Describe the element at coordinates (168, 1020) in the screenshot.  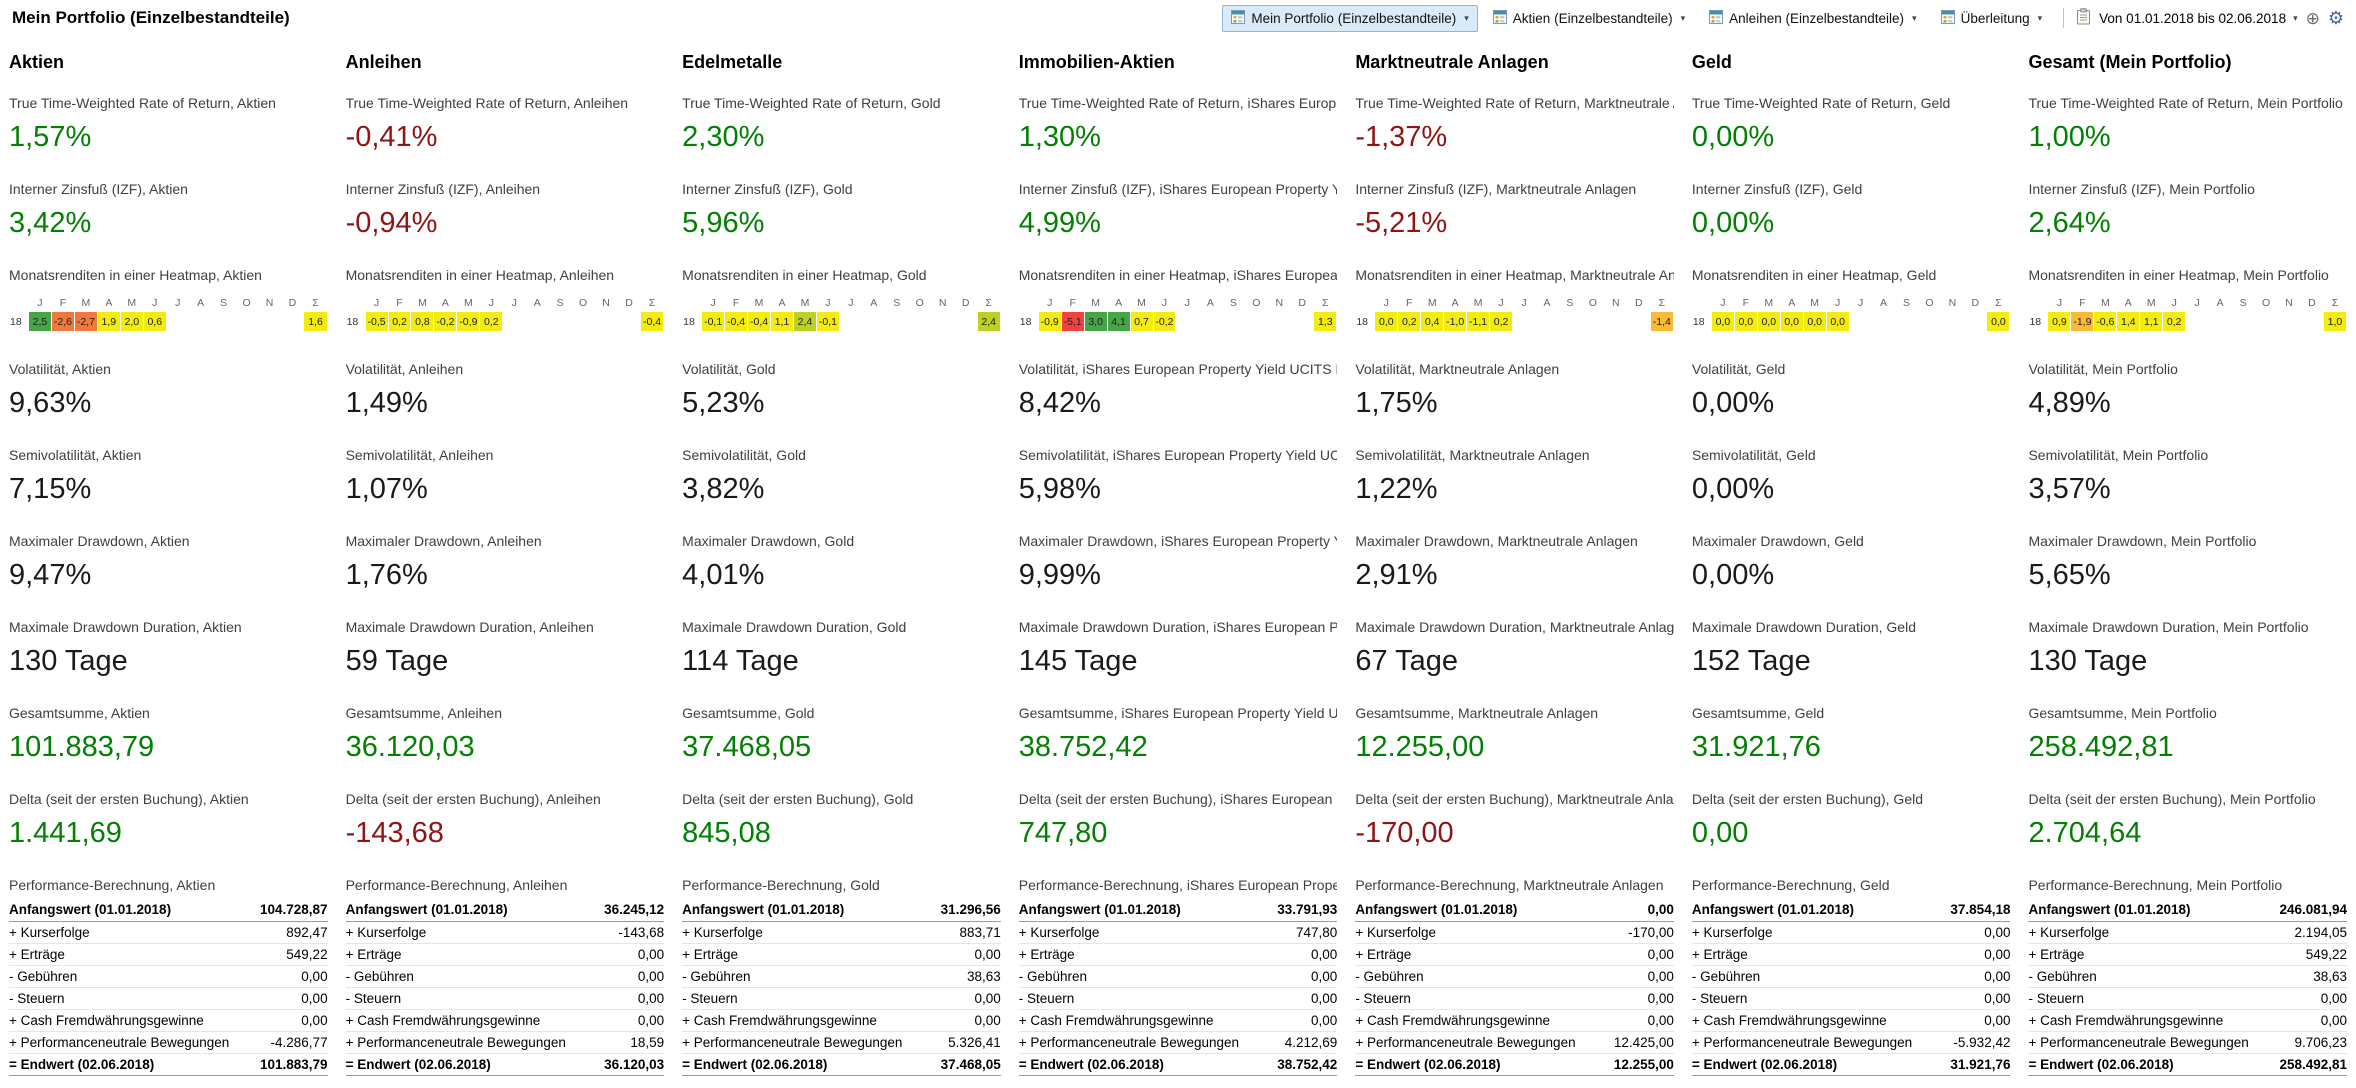
I see `calc-row: + Cash Fremdwährungsgewinne 0,00` at that location.